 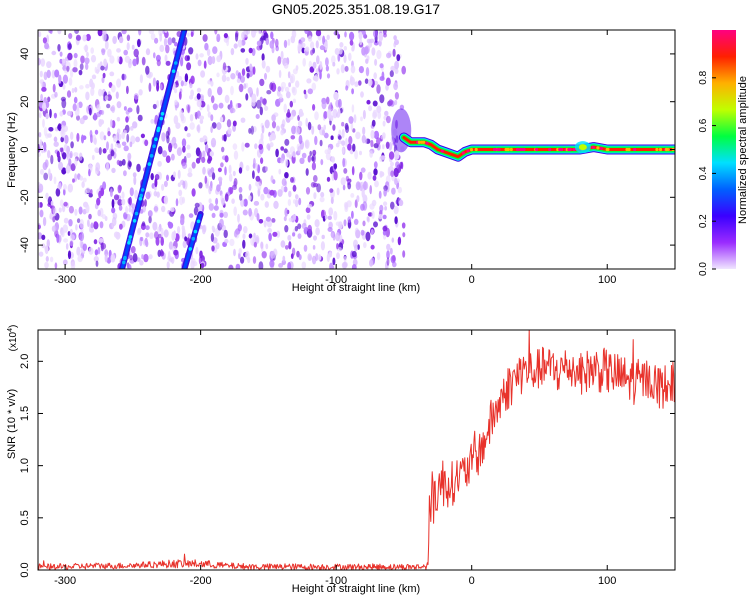 What do you see at coordinates (65, 581) in the screenshot?
I see `snr-x-tick-label: -300` at bounding box center [65, 581].